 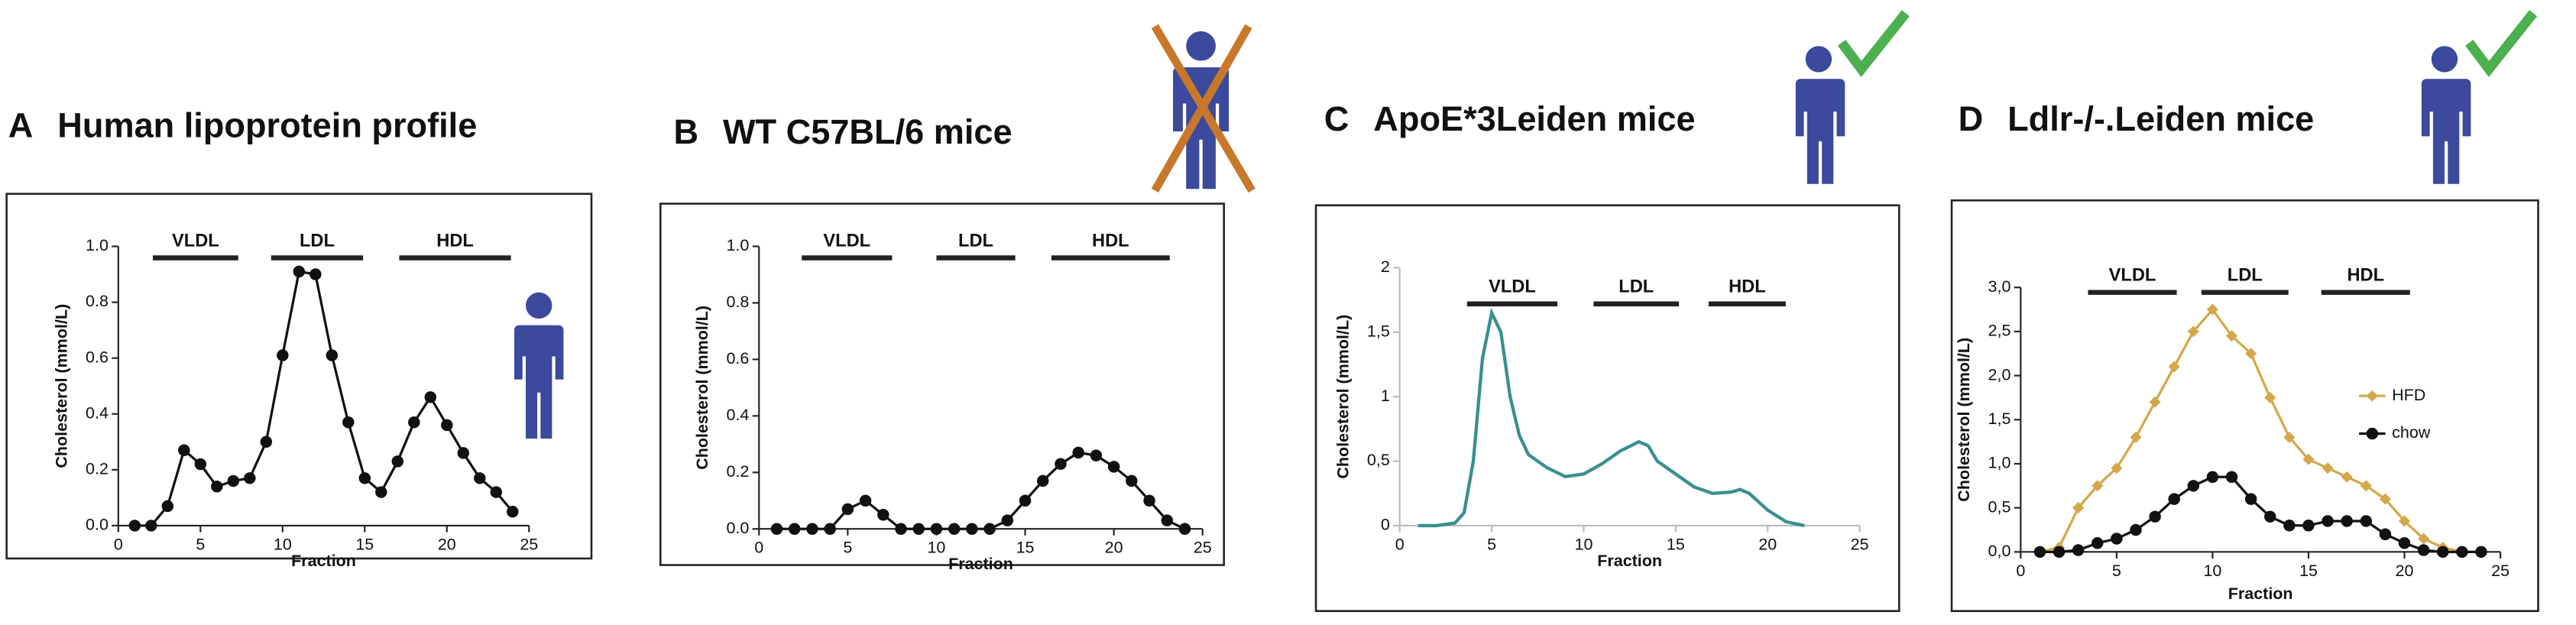 I want to click on panel-title: Ldlr-/-.Leiden mice, so click(x=2160, y=118).